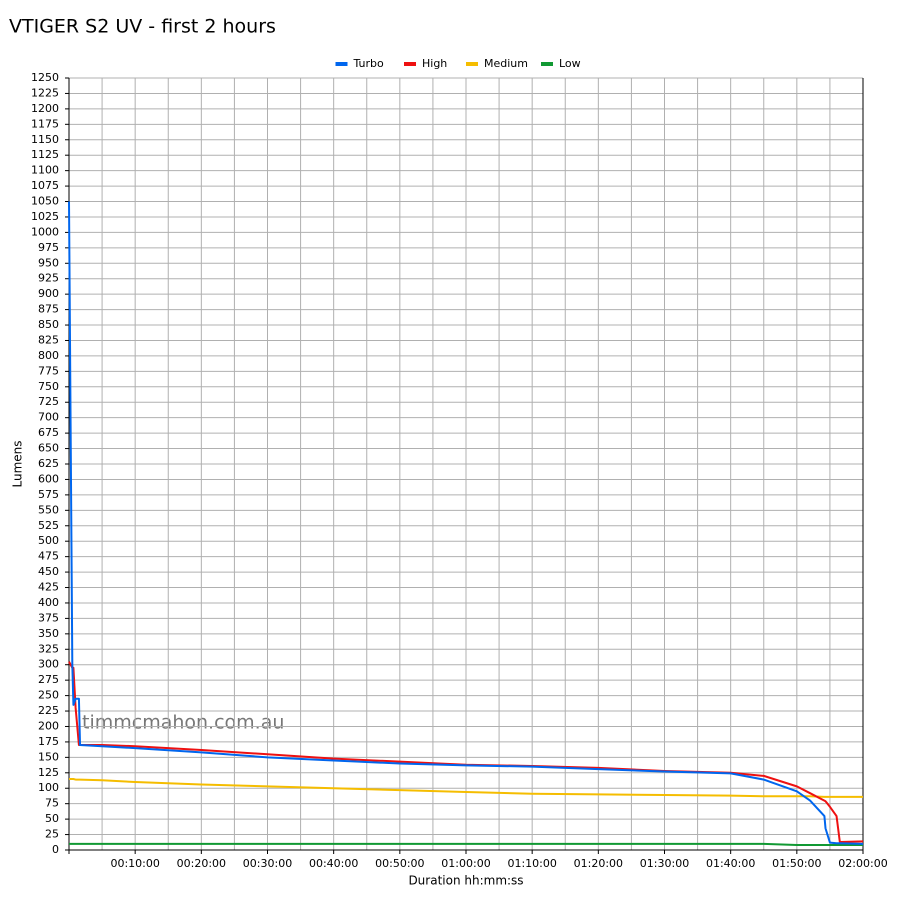 The image size is (900, 900). What do you see at coordinates (48, 756) in the screenshot?
I see `y-tick-label: 150` at bounding box center [48, 756].